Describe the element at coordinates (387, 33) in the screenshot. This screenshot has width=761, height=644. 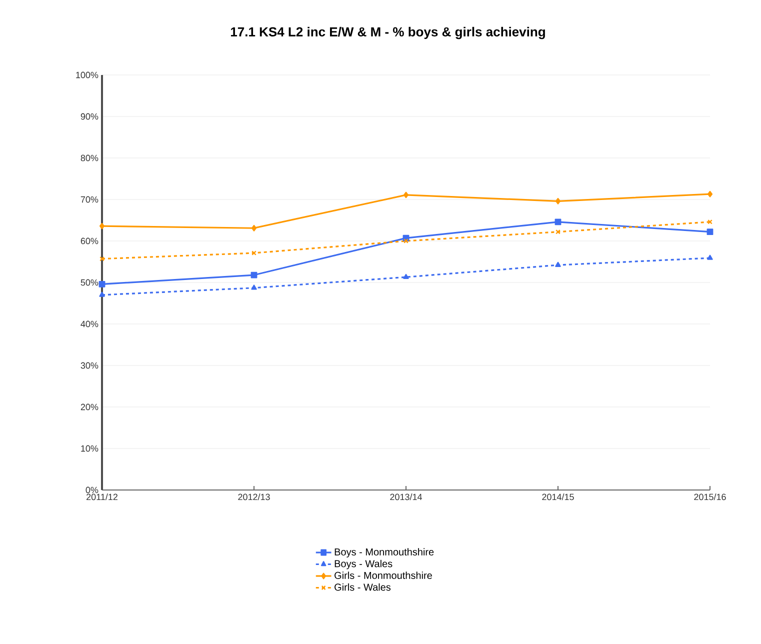
I see `chart-title: 17.1 KS4 L2 inc E/W & M - % boys & girls achieving` at that location.